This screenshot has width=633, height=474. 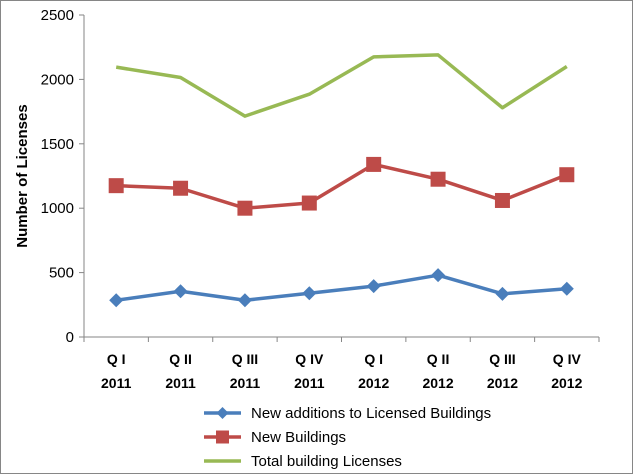 I want to click on y-tick-label: 1500, so click(x=57, y=144).